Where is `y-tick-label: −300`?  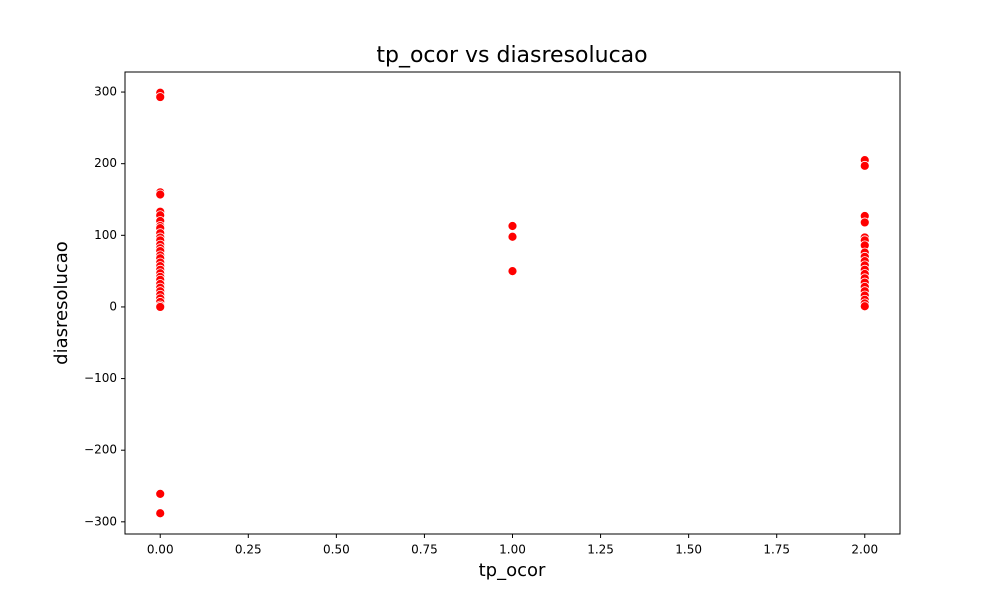 y-tick-label: −300 is located at coordinates (100, 521).